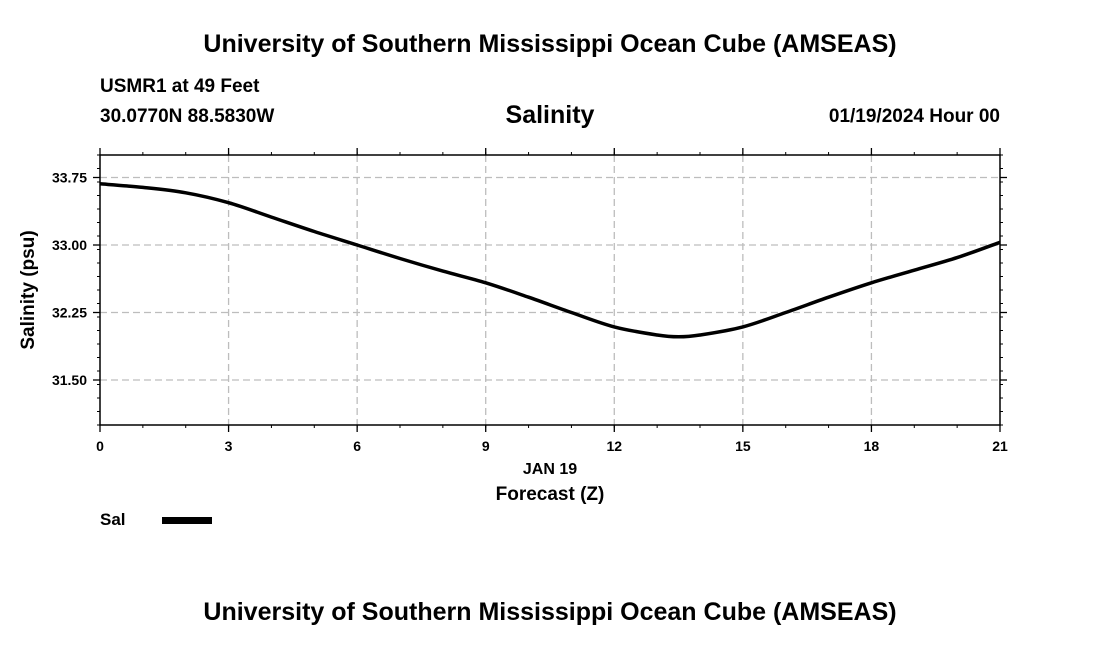  What do you see at coordinates (69, 178) in the screenshot?
I see `y-tick-label: 33.75` at bounding box center [69, 178].